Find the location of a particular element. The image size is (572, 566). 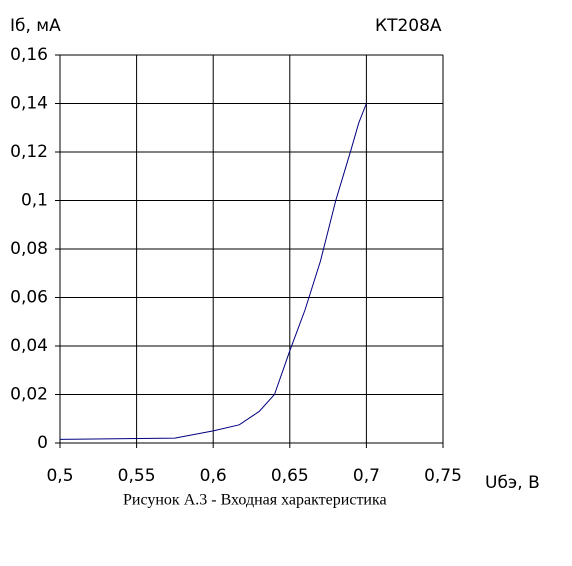

x-axis-label: Uбэ, В is located at coordinates (512, 483).